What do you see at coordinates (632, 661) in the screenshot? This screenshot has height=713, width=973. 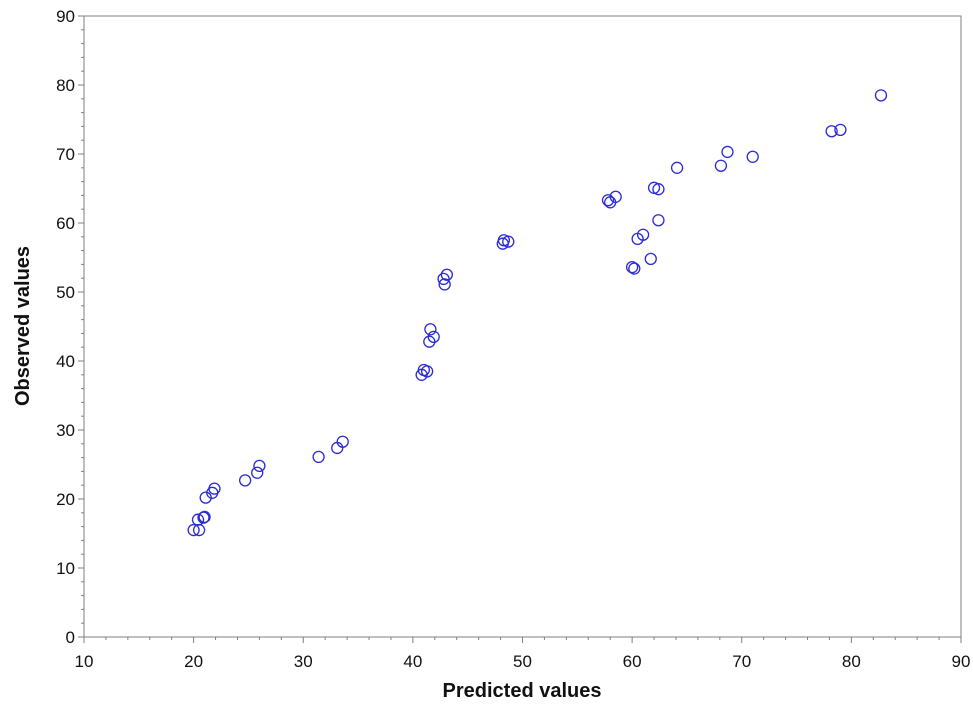 I see `x-tick-label: 60` at bounding box center [632, 661].